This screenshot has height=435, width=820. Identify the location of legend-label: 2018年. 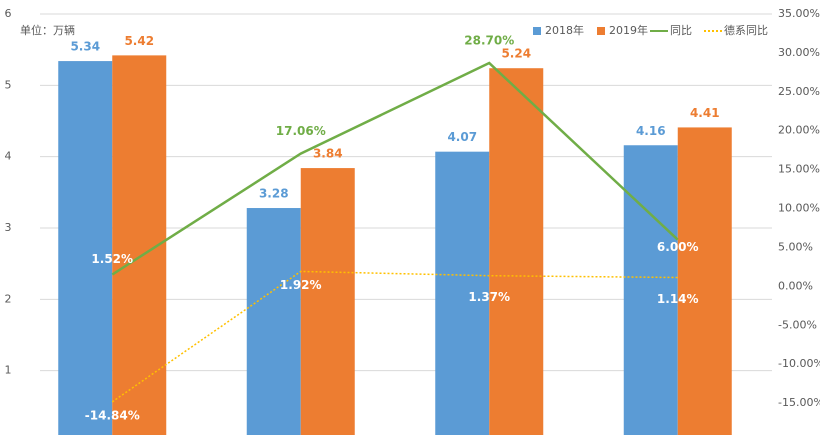
(564, 30).